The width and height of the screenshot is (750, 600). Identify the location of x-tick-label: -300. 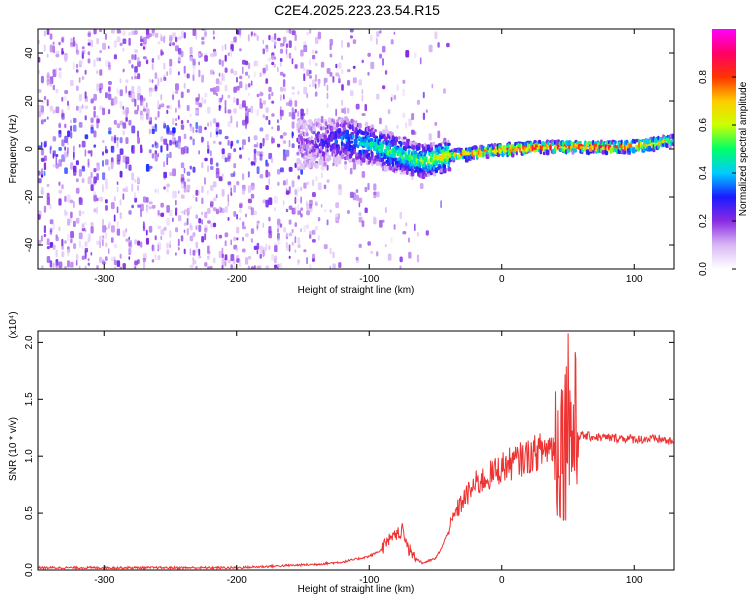
(104, 279).